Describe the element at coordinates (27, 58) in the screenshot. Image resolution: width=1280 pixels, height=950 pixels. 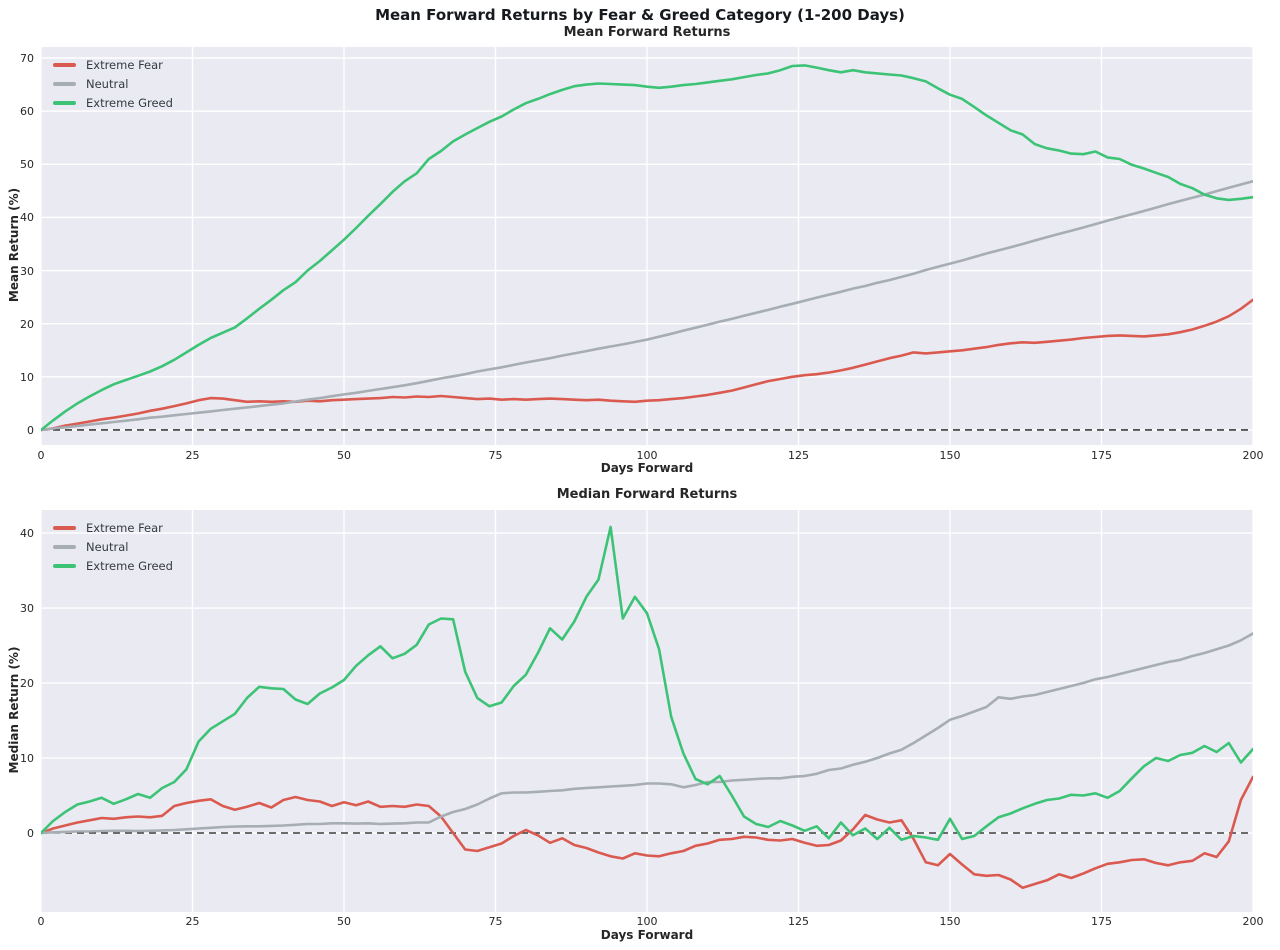
I see `y-tick-label: 70` at that location.